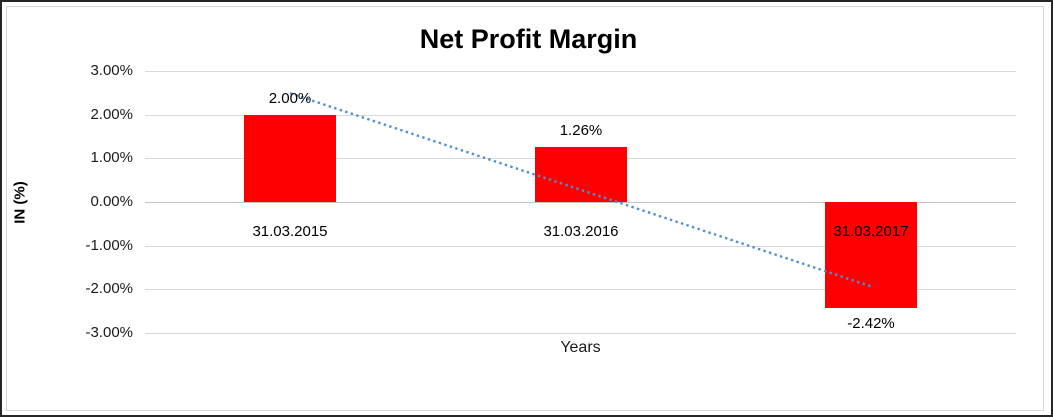 This screenshot has height=417, width=1053. What do you see at coordinates (871, 255) in the screenshot?
I see `bar-31.03.2017` at bounding box center [871, 255].